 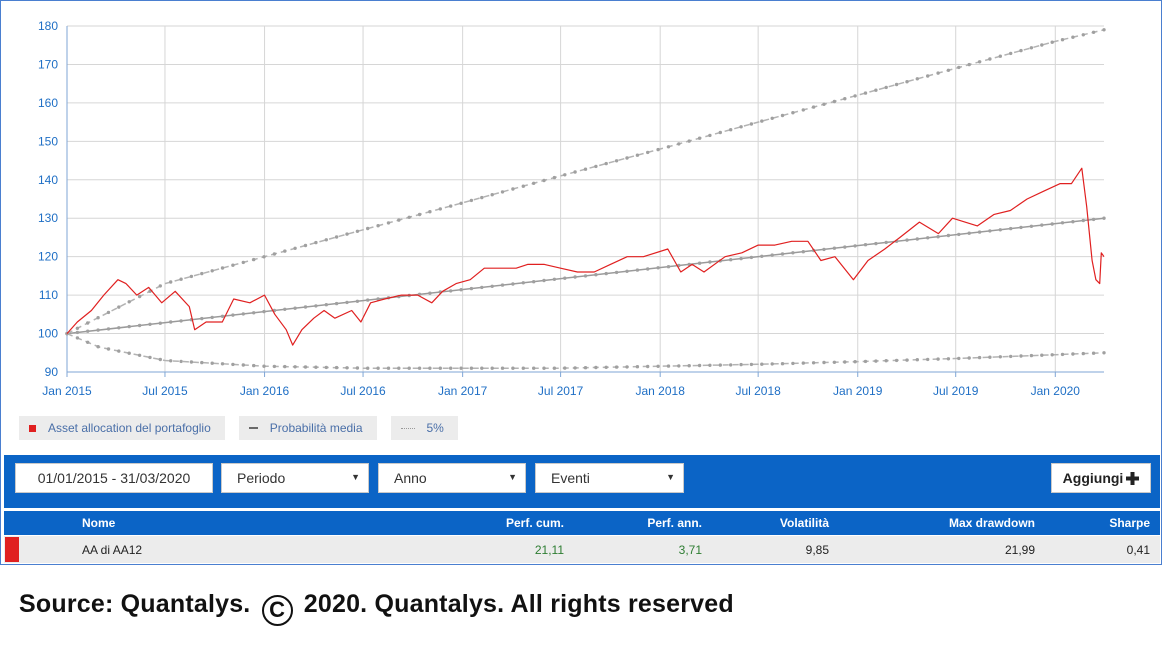 What do you see at coordinates (1129, 523) in the screenshot?
I see `header-sharpe: Sharpe` at bounding box center [1129, 523].